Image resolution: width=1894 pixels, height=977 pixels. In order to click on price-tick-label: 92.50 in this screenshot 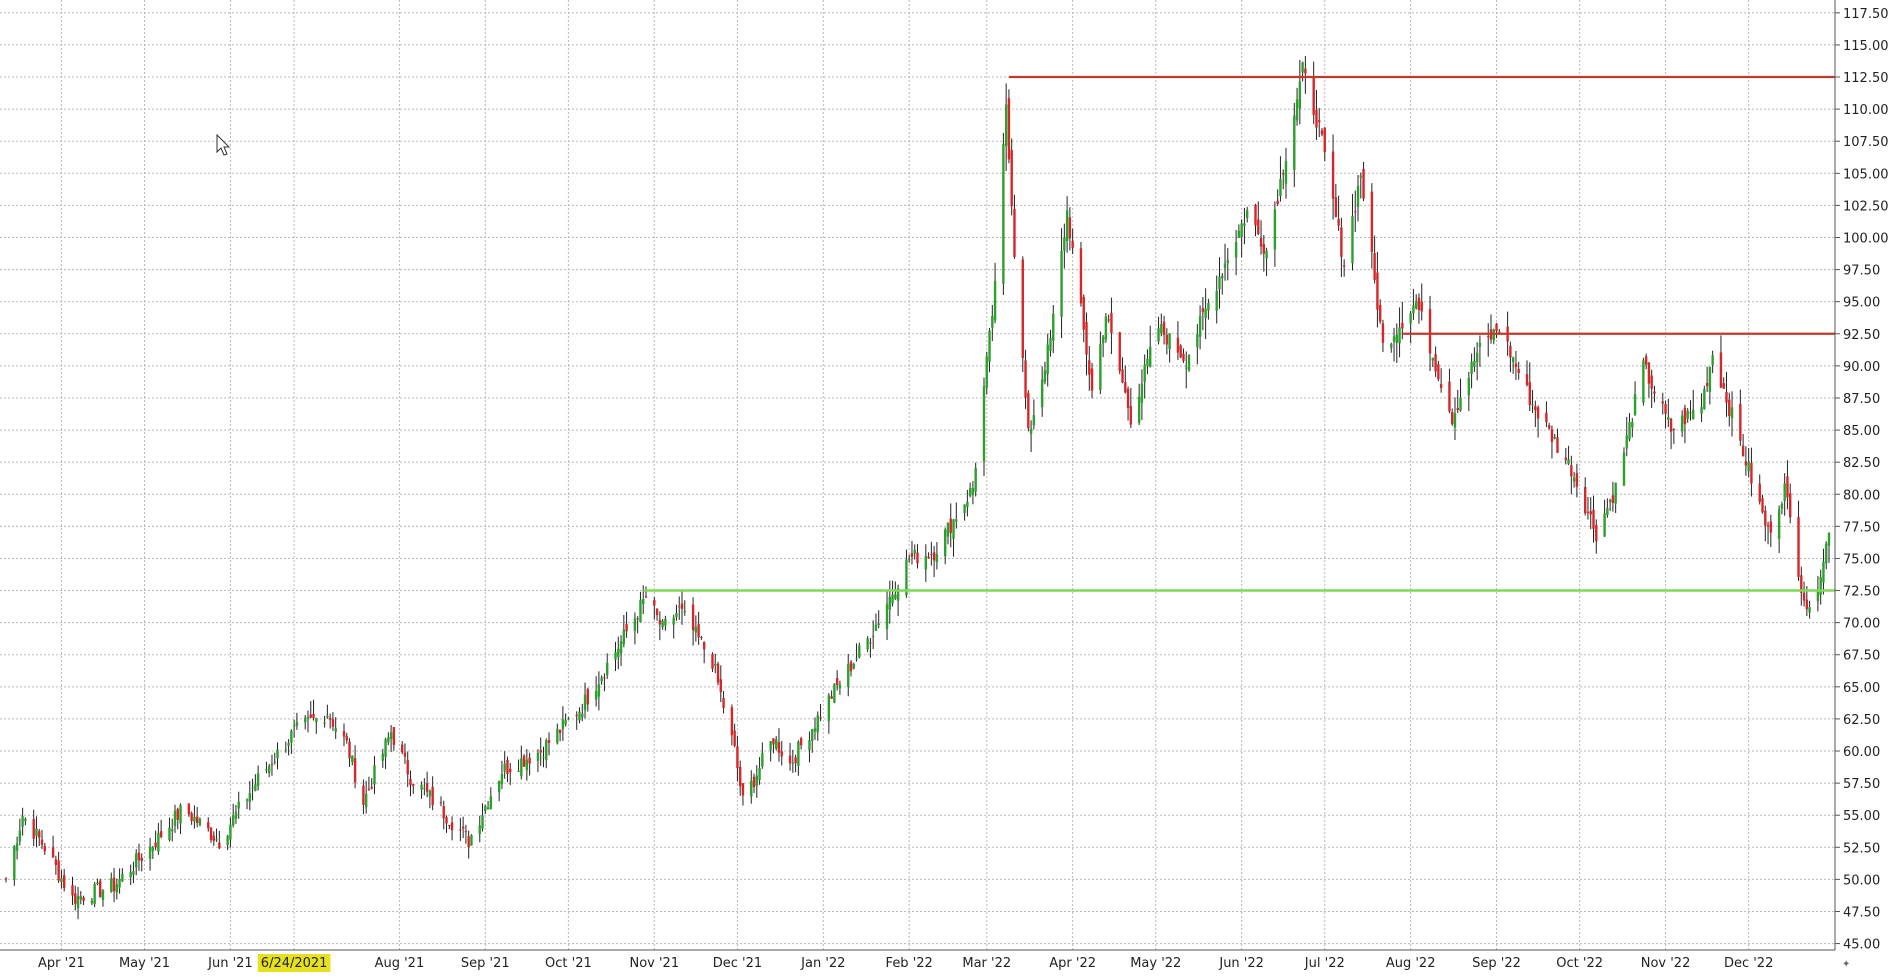, I will do `click(1861, 335)`.